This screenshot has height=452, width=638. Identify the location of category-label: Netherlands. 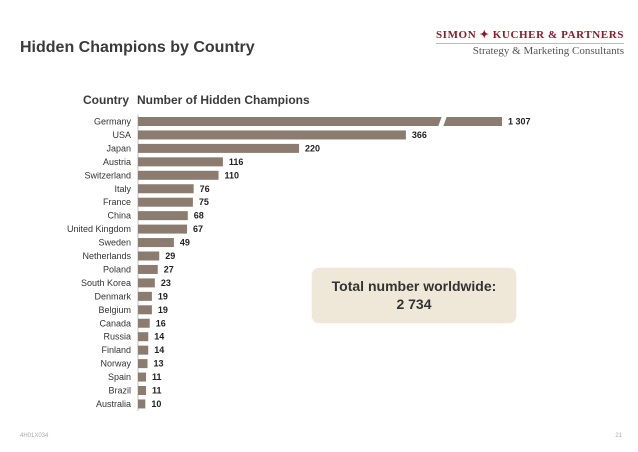
(106, 256).